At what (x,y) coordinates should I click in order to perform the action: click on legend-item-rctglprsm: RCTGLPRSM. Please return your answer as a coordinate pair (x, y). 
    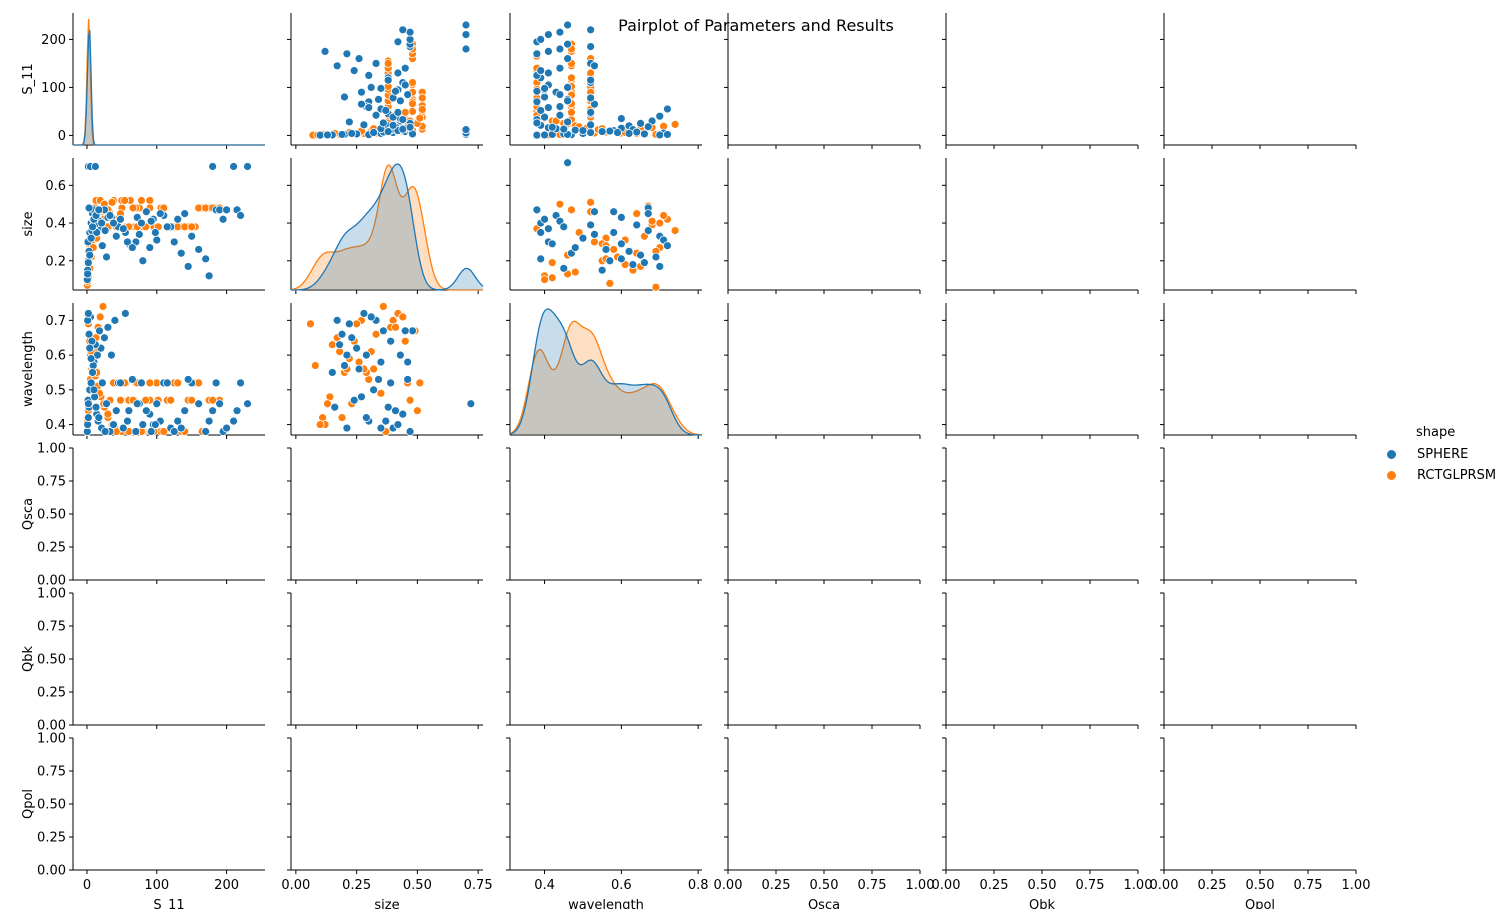
    Looking at the image, I should click on (1439, 475).